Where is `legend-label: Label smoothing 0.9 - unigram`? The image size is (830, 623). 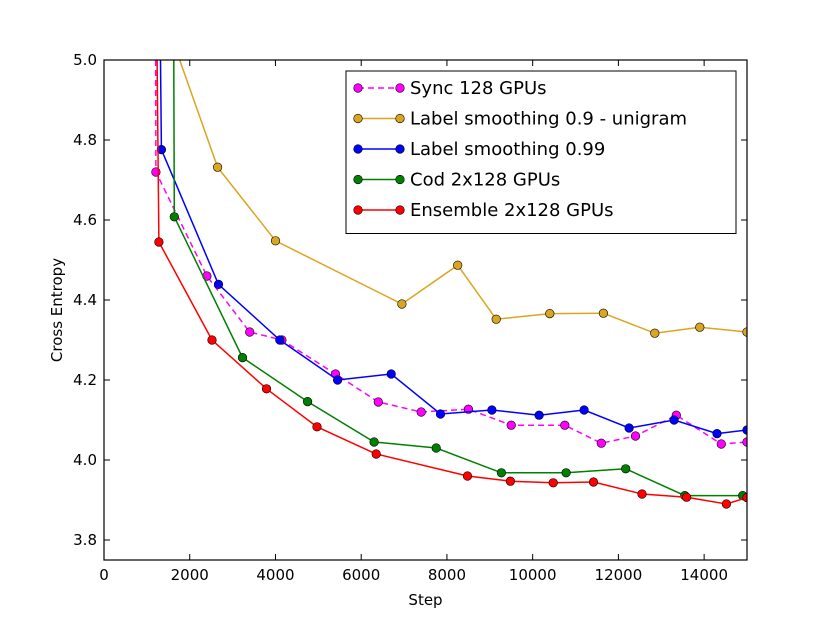
legend-label: Label smoothing 0.9 - unigram is located at coordinates (548, 119).